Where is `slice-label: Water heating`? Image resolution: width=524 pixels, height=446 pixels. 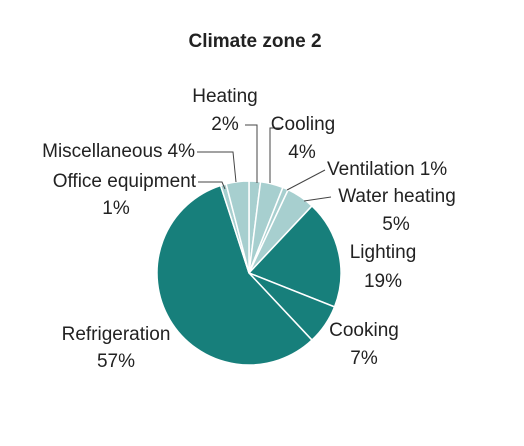
slice-label: Water heating is located at coordinates (397, 196).